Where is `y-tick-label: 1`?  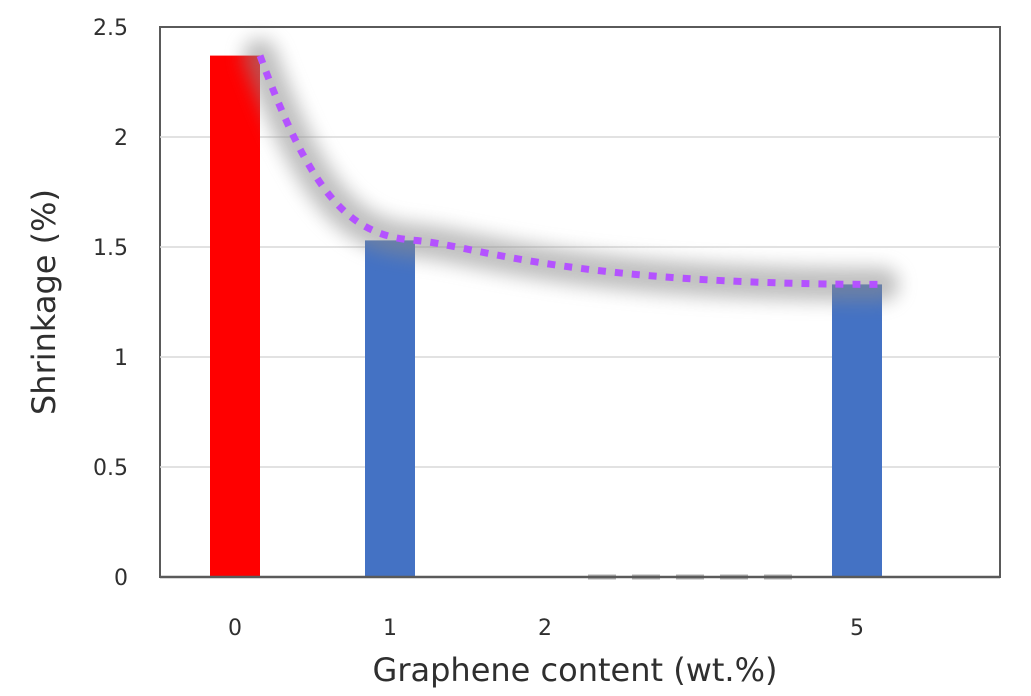
y-tick-label: 1 is located at coordinates (121, 358).